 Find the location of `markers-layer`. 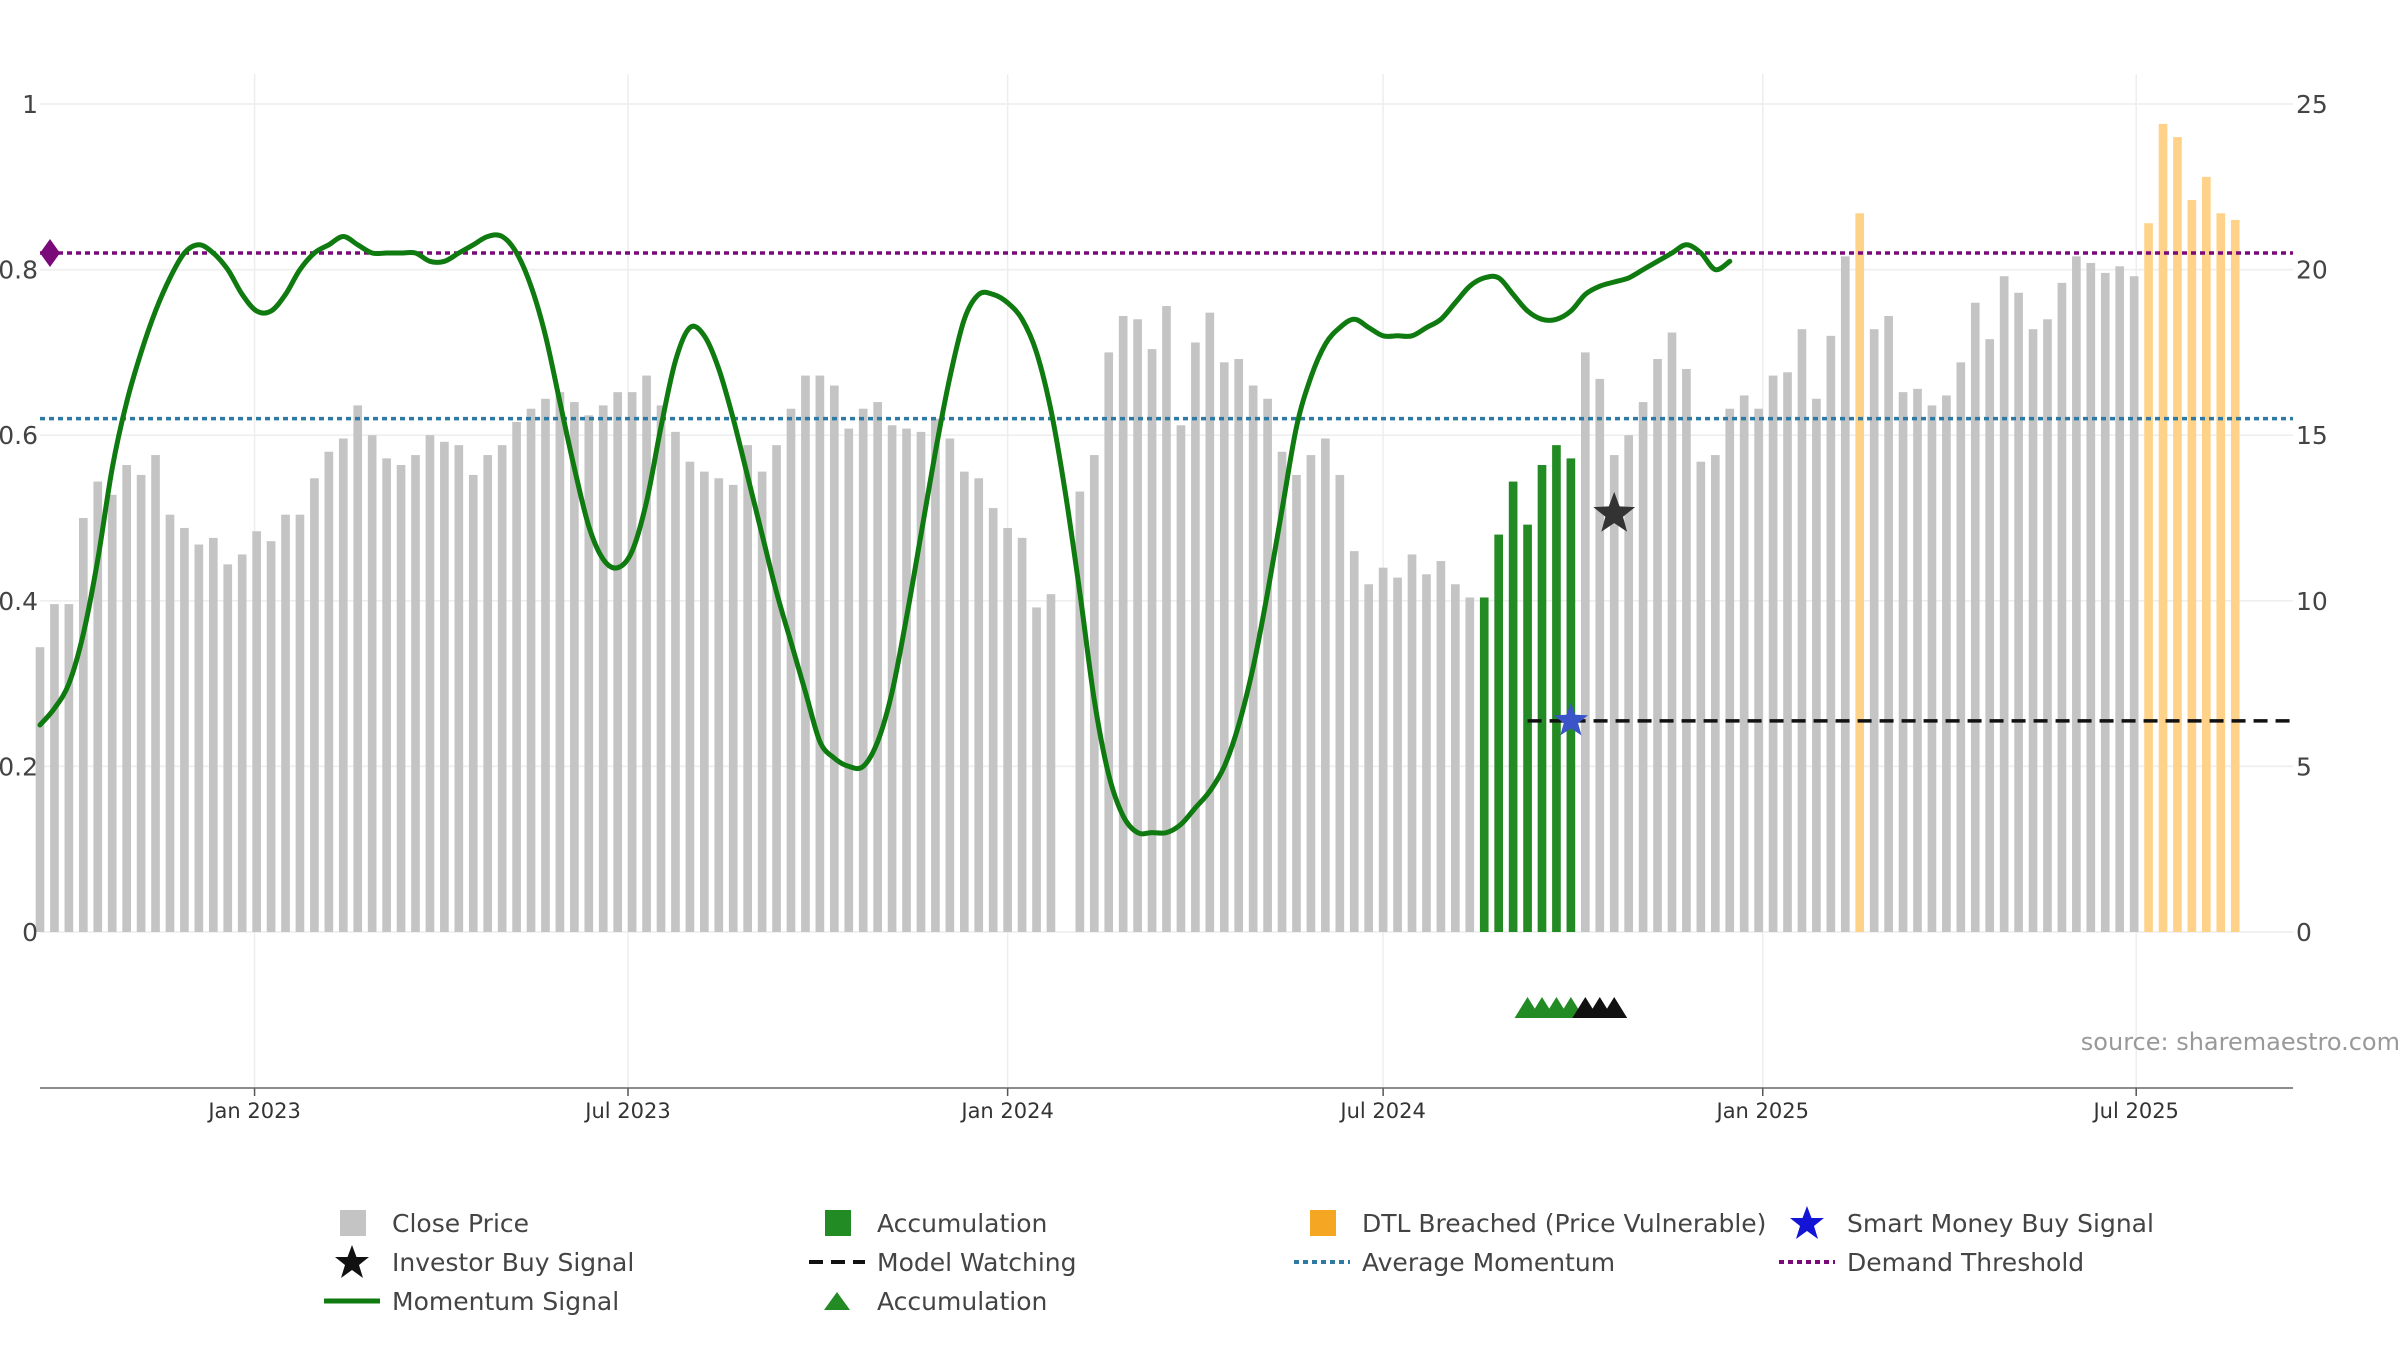

markers-layer is located at coordinates (1575, 754).